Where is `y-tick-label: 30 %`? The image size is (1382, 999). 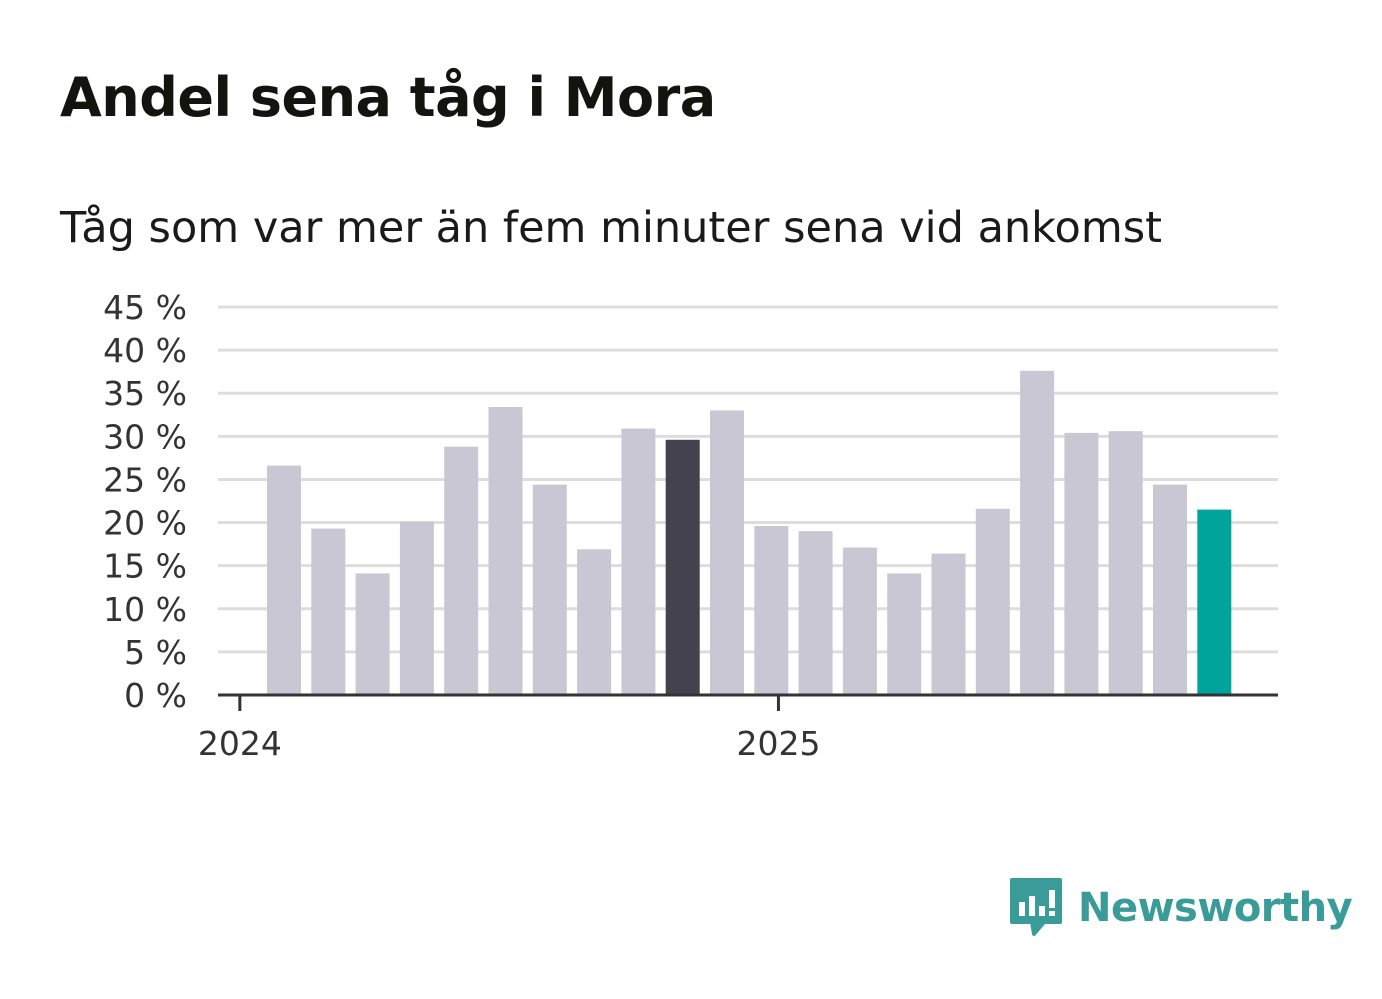
y-tick-label: 30 % is located at coordinates (145, 436).